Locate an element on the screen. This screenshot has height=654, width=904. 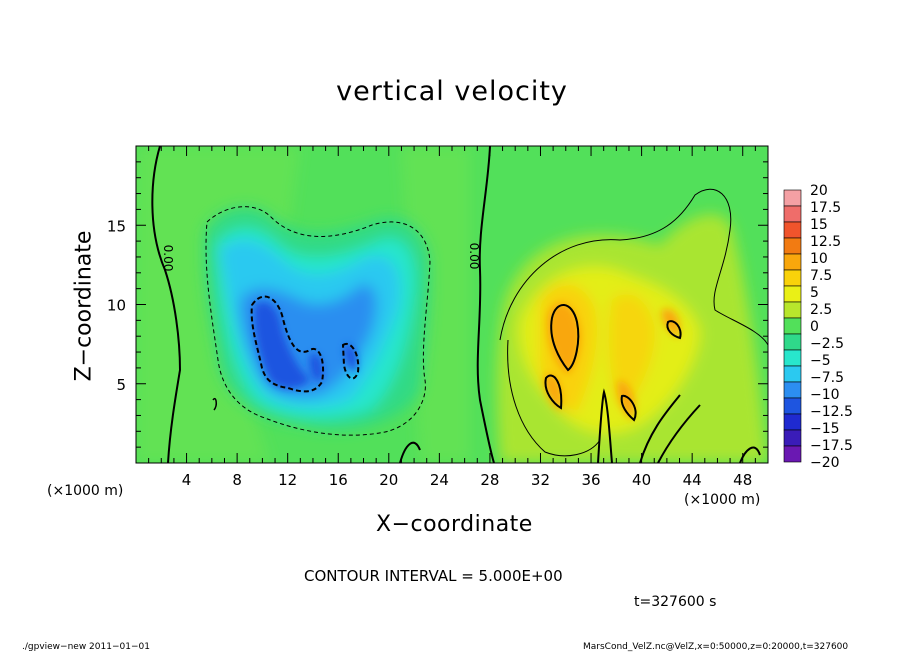
x-tick-label: 36 is located at coordinates (590, 480).